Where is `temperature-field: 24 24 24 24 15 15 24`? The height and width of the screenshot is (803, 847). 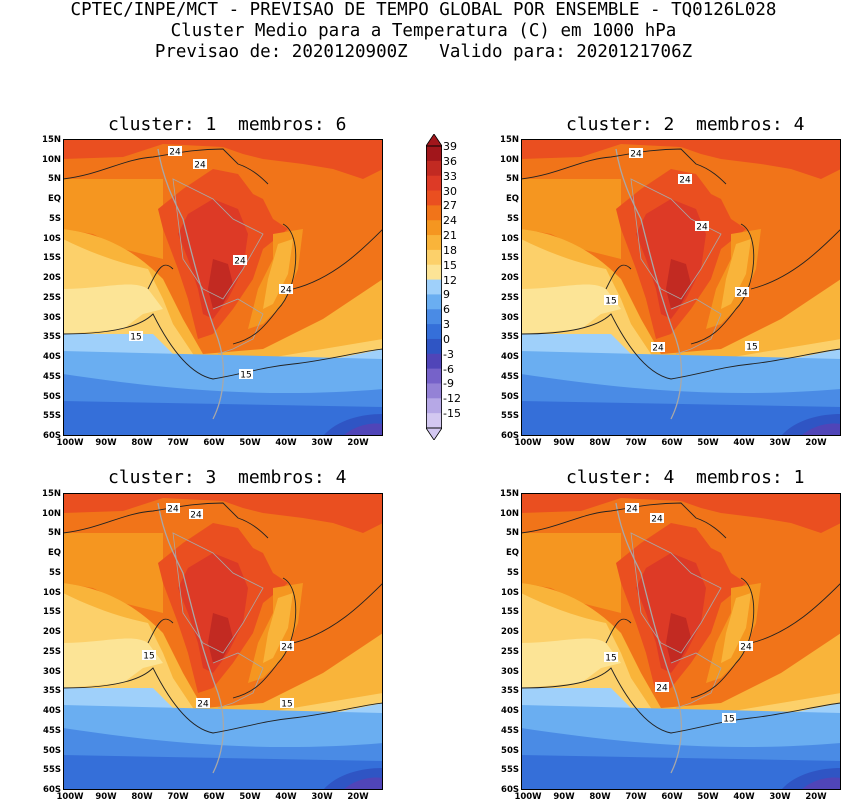 temperature-field: 24 24 24 24 15 15 24 is located at coordinates (681, 287).